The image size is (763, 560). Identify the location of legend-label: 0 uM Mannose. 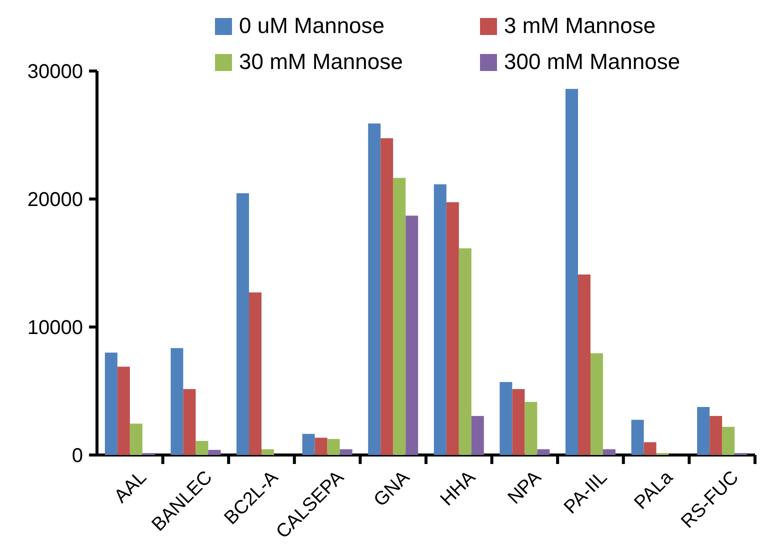
(312, 25).